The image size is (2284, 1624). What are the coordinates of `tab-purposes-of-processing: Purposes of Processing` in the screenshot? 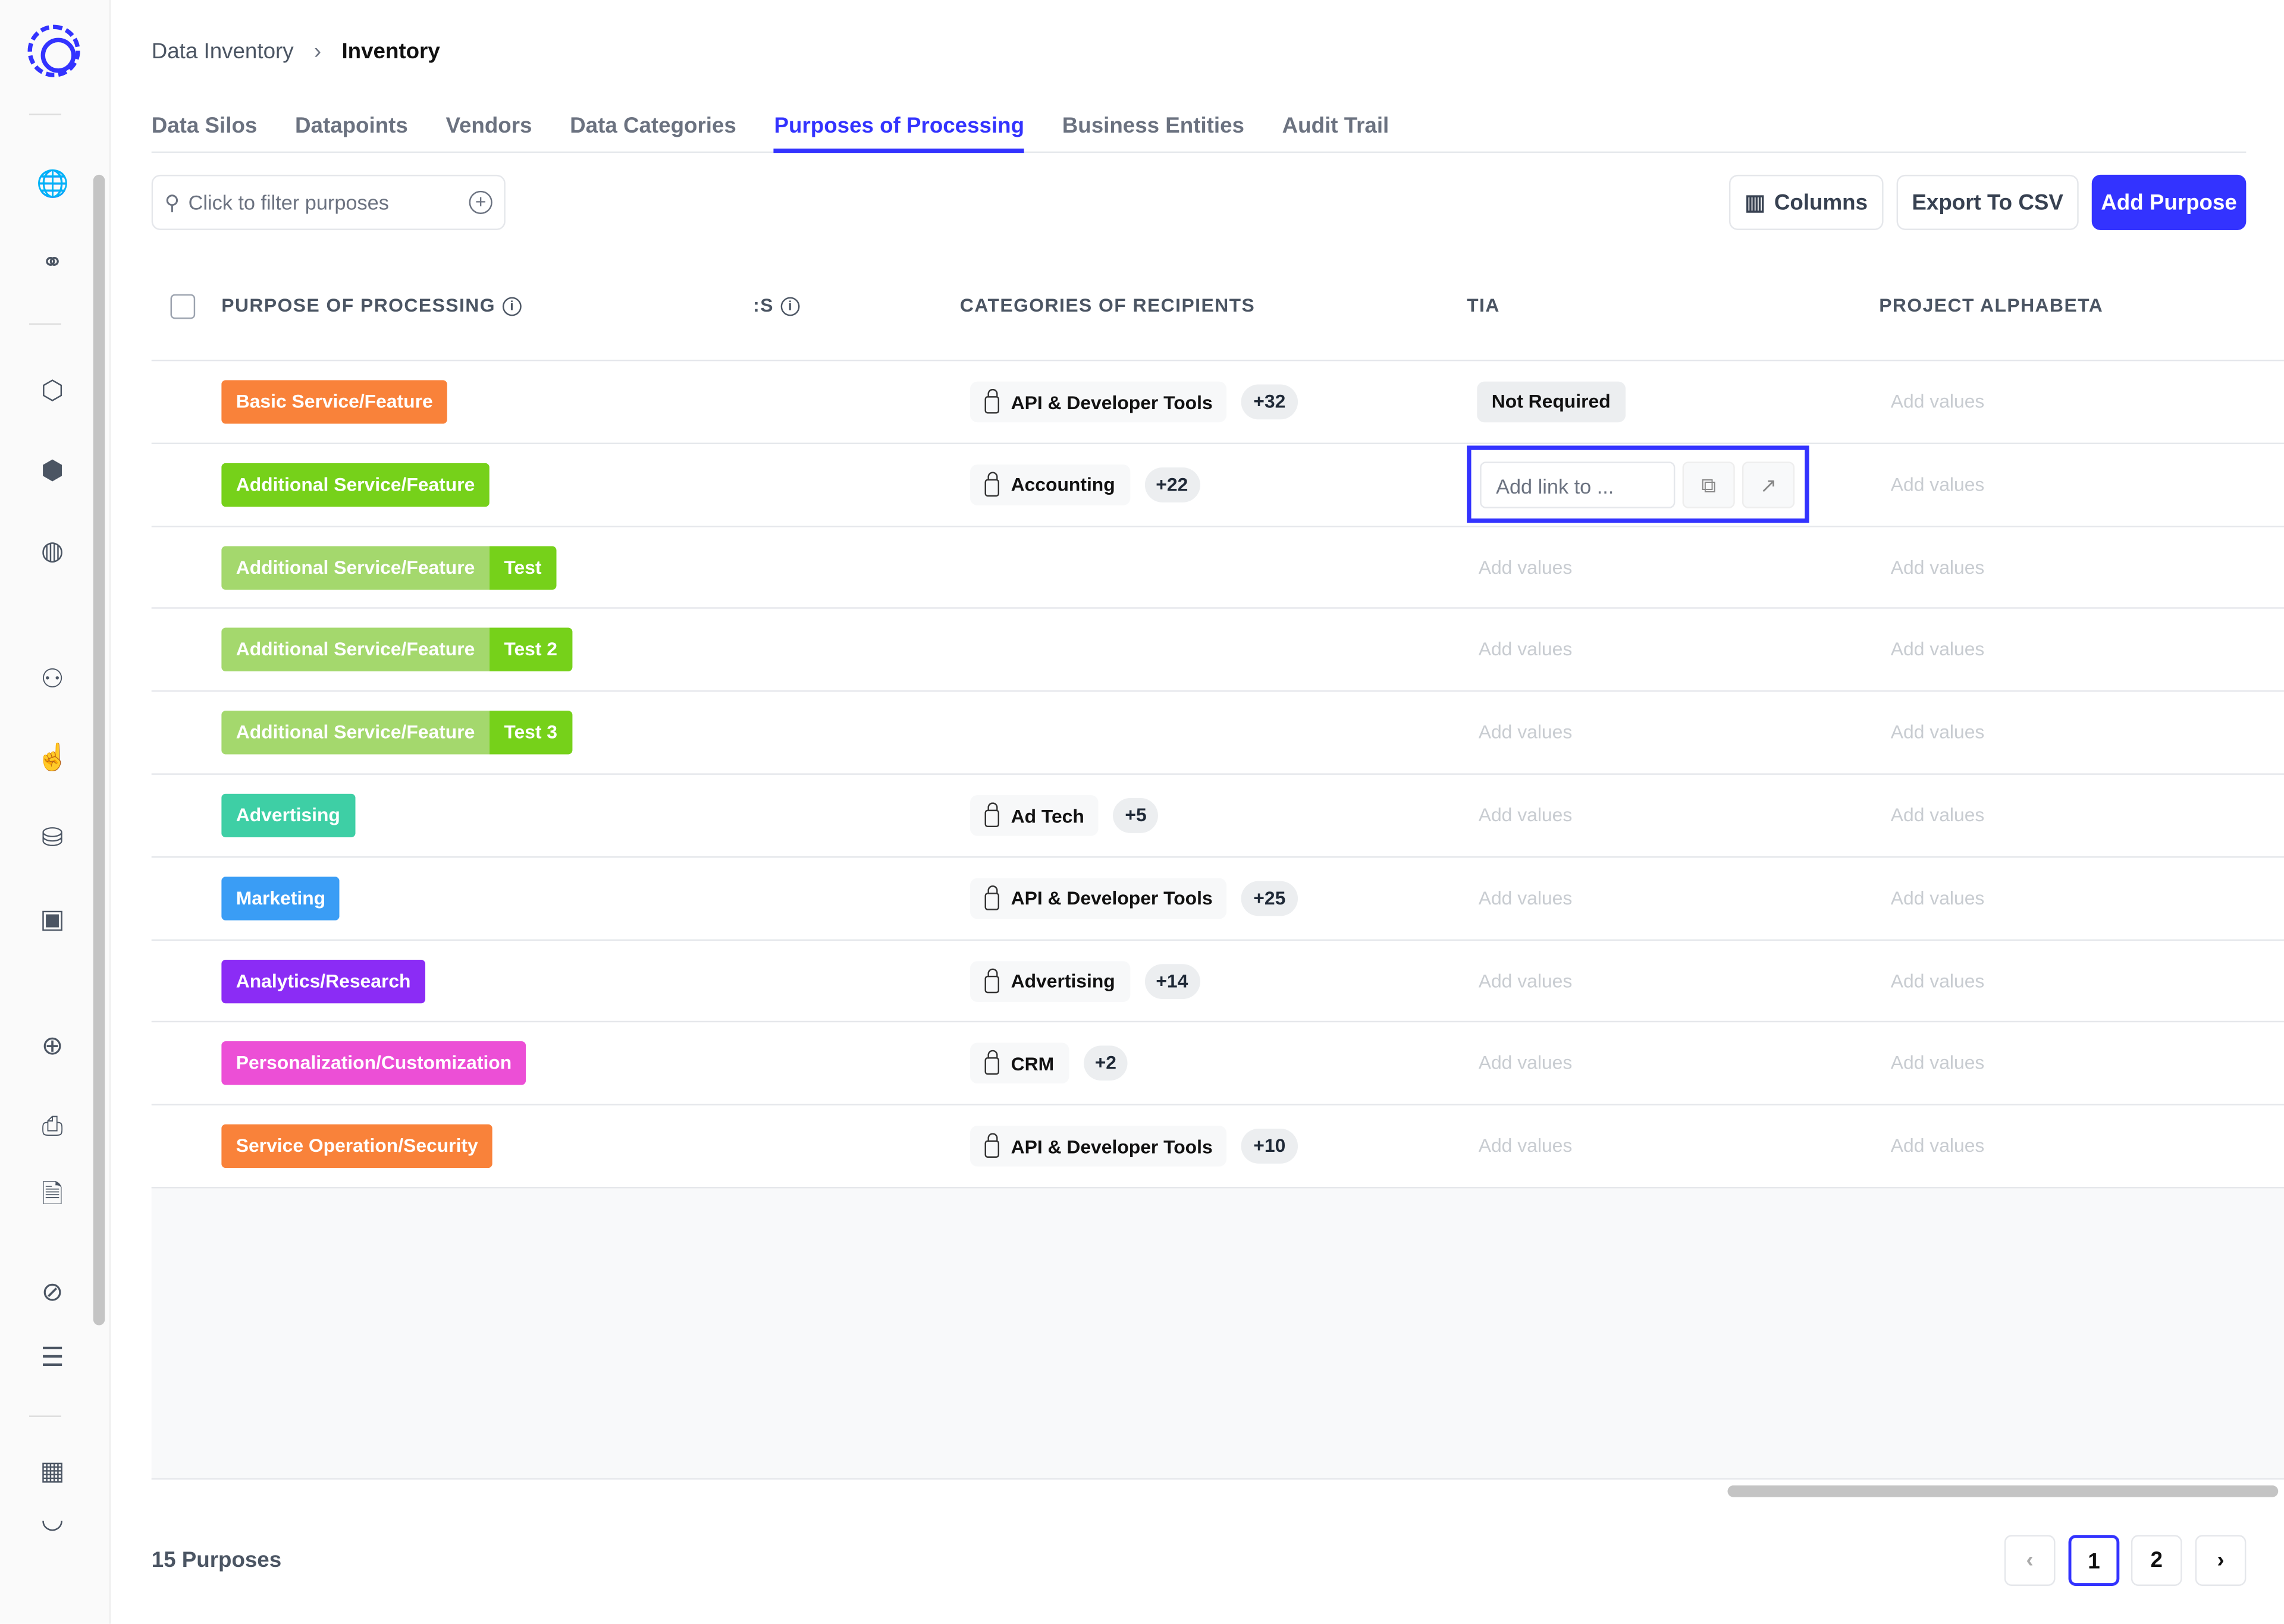 It's located at (900, 133).